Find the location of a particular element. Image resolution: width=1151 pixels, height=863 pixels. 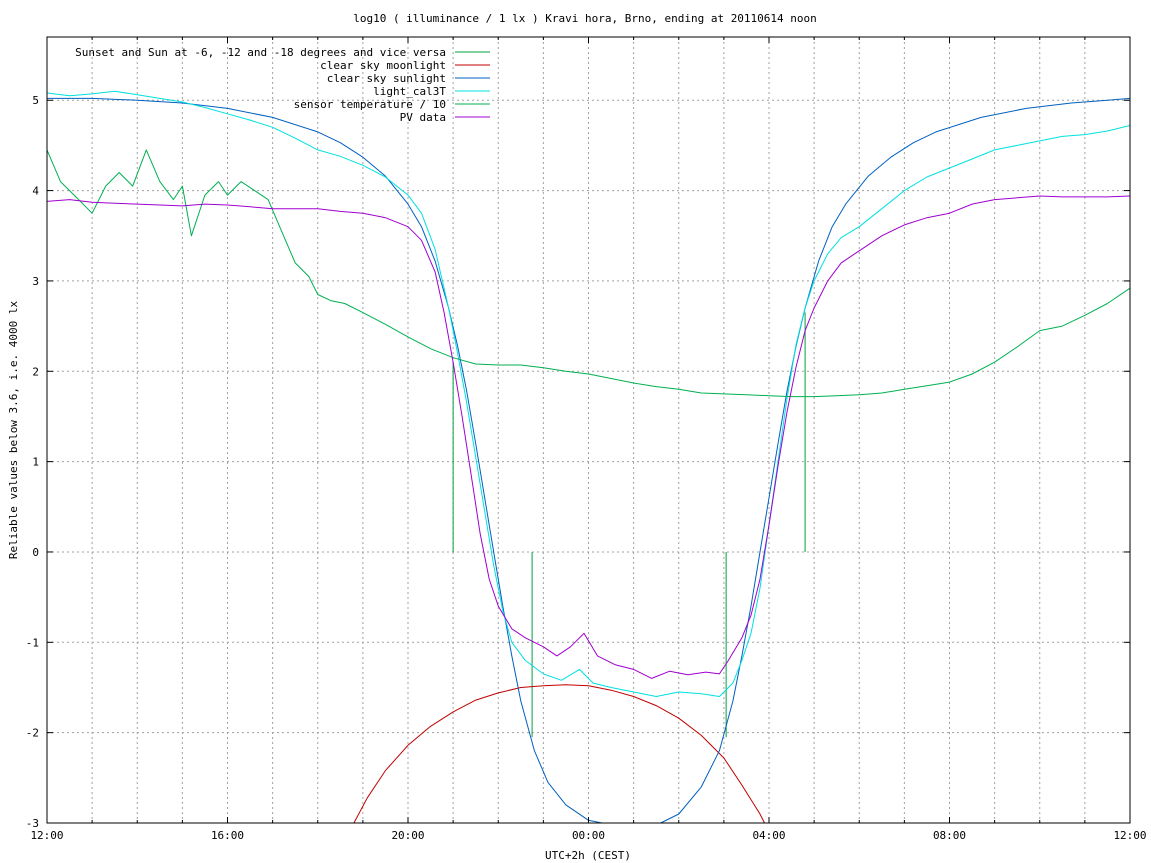

x-tick-label: 04:00 is located at coordinates (768, 835).